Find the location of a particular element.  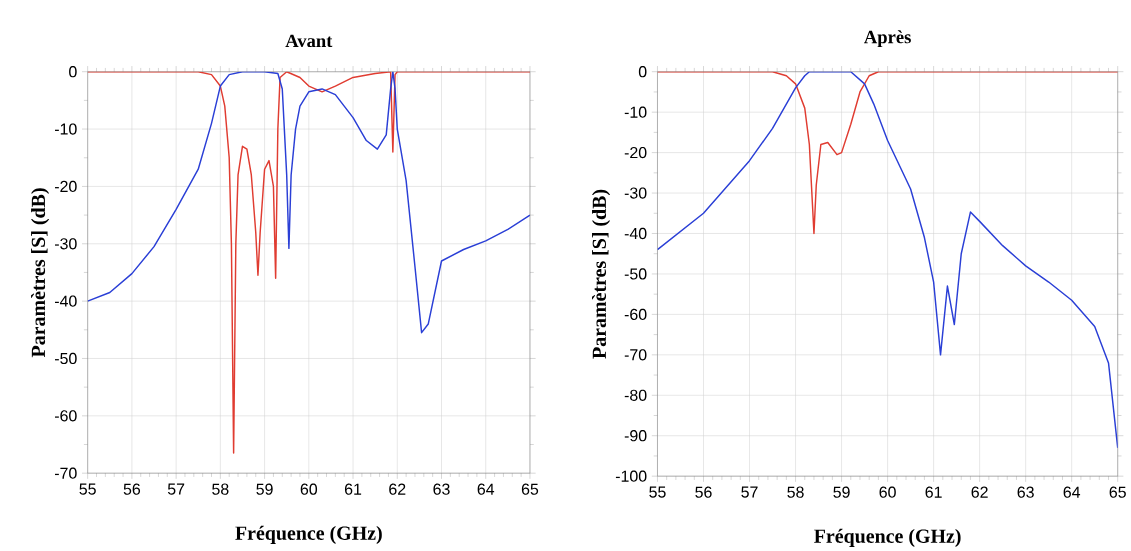

y-tick-label: -80 is located at coordinates (635, 395).